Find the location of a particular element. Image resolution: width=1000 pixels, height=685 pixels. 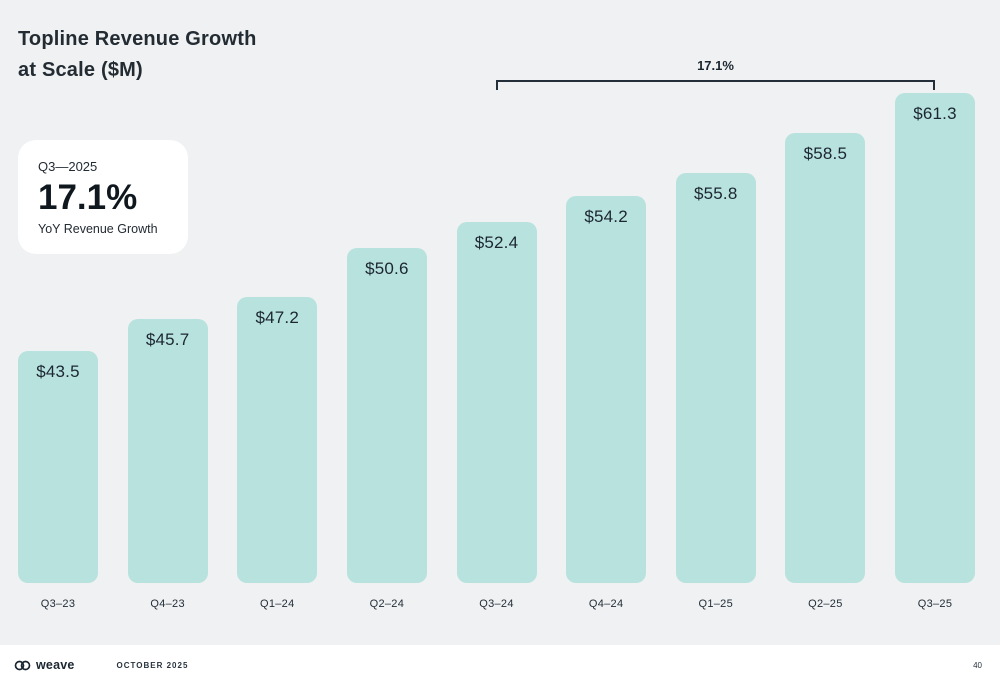

bar-column: $54.2 Q4–24 is located at coordinates (606, 404).